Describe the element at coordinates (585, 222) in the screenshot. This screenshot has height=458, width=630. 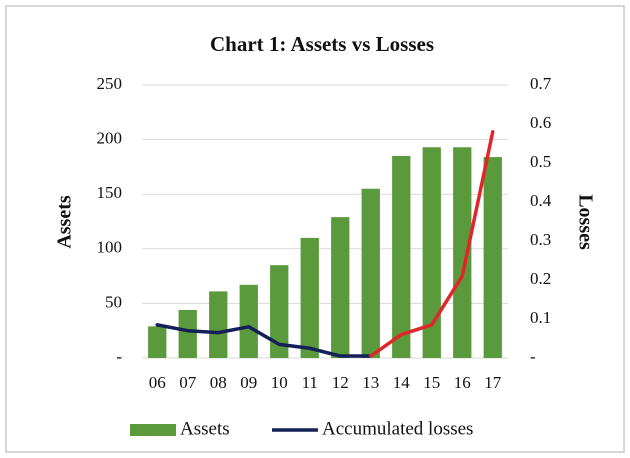
I see `y2-axis-title: Losses` at that location.